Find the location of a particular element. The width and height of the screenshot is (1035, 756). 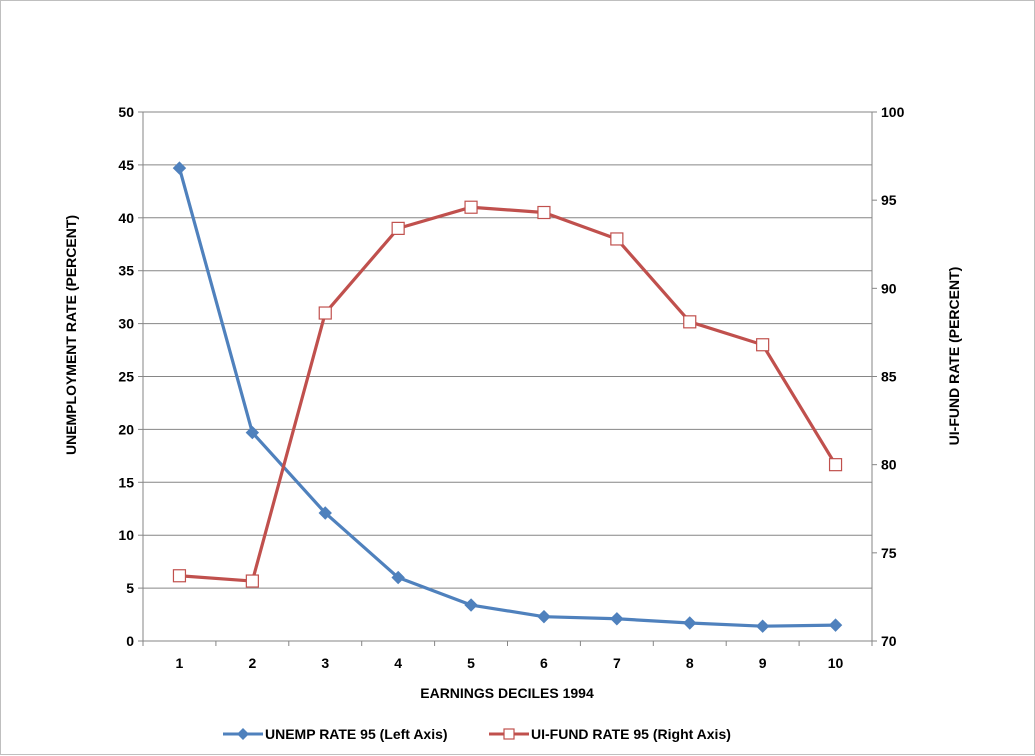

legend-marker-unemp is located at coordinates (243, 734).